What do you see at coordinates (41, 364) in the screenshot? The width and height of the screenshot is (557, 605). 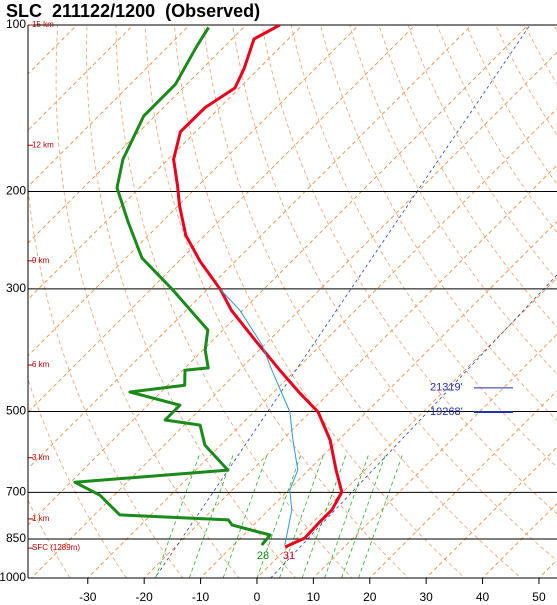 I see `height-label: 6 km` at bounding box center [41, 364].